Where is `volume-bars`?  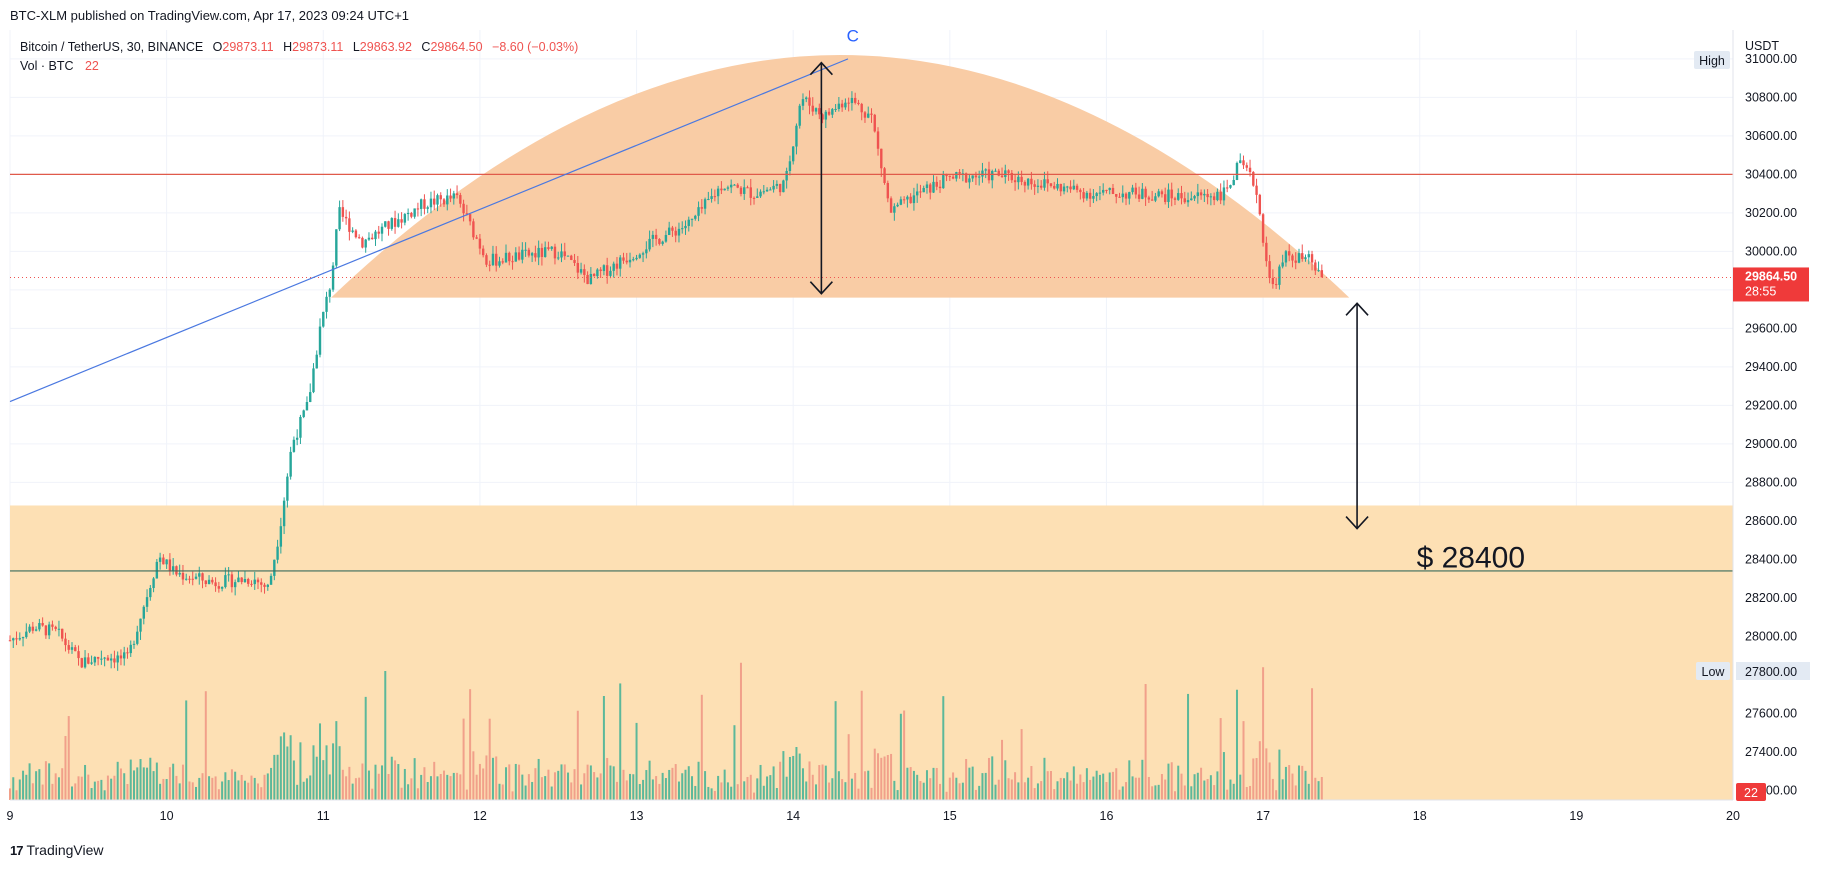
volume-bars is located at coordinates (666, 731).